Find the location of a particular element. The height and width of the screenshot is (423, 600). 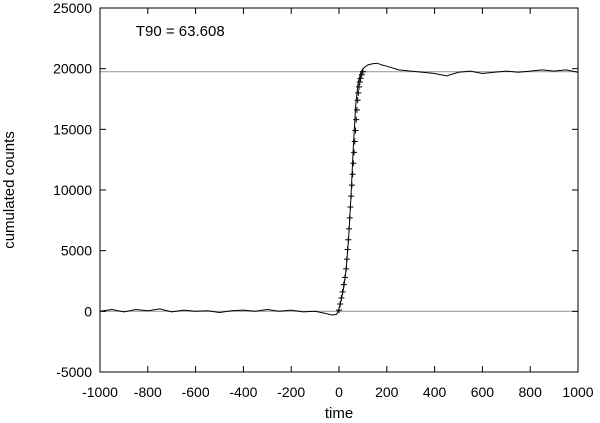

x-tick-label: -1000 is located at coordinates (100, 392).